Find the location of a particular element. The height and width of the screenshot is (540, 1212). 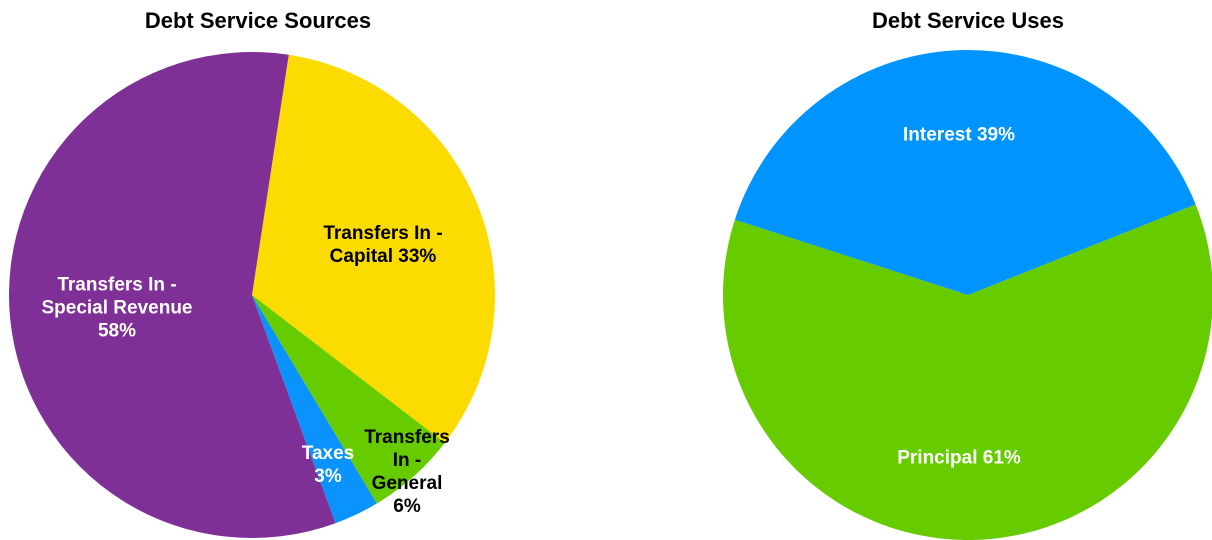

slice-value: 61% is located at coordinates (1001, 458).